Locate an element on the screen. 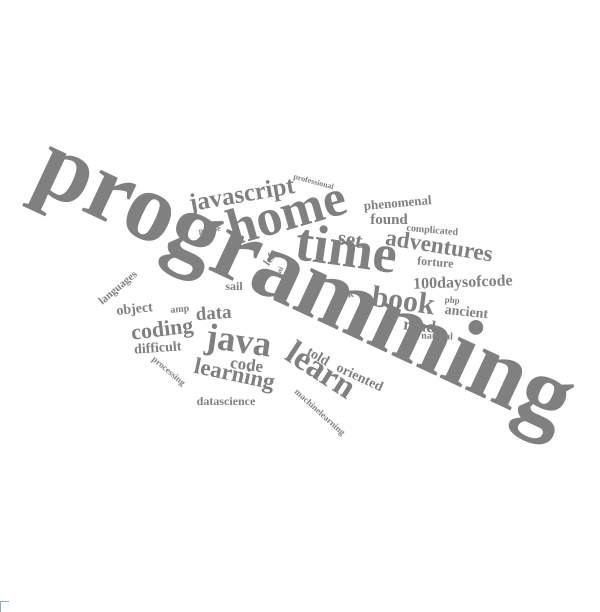 The height and width of the screenshot is (612, 600). word-seek: seek is located at coordinates (344, 295).